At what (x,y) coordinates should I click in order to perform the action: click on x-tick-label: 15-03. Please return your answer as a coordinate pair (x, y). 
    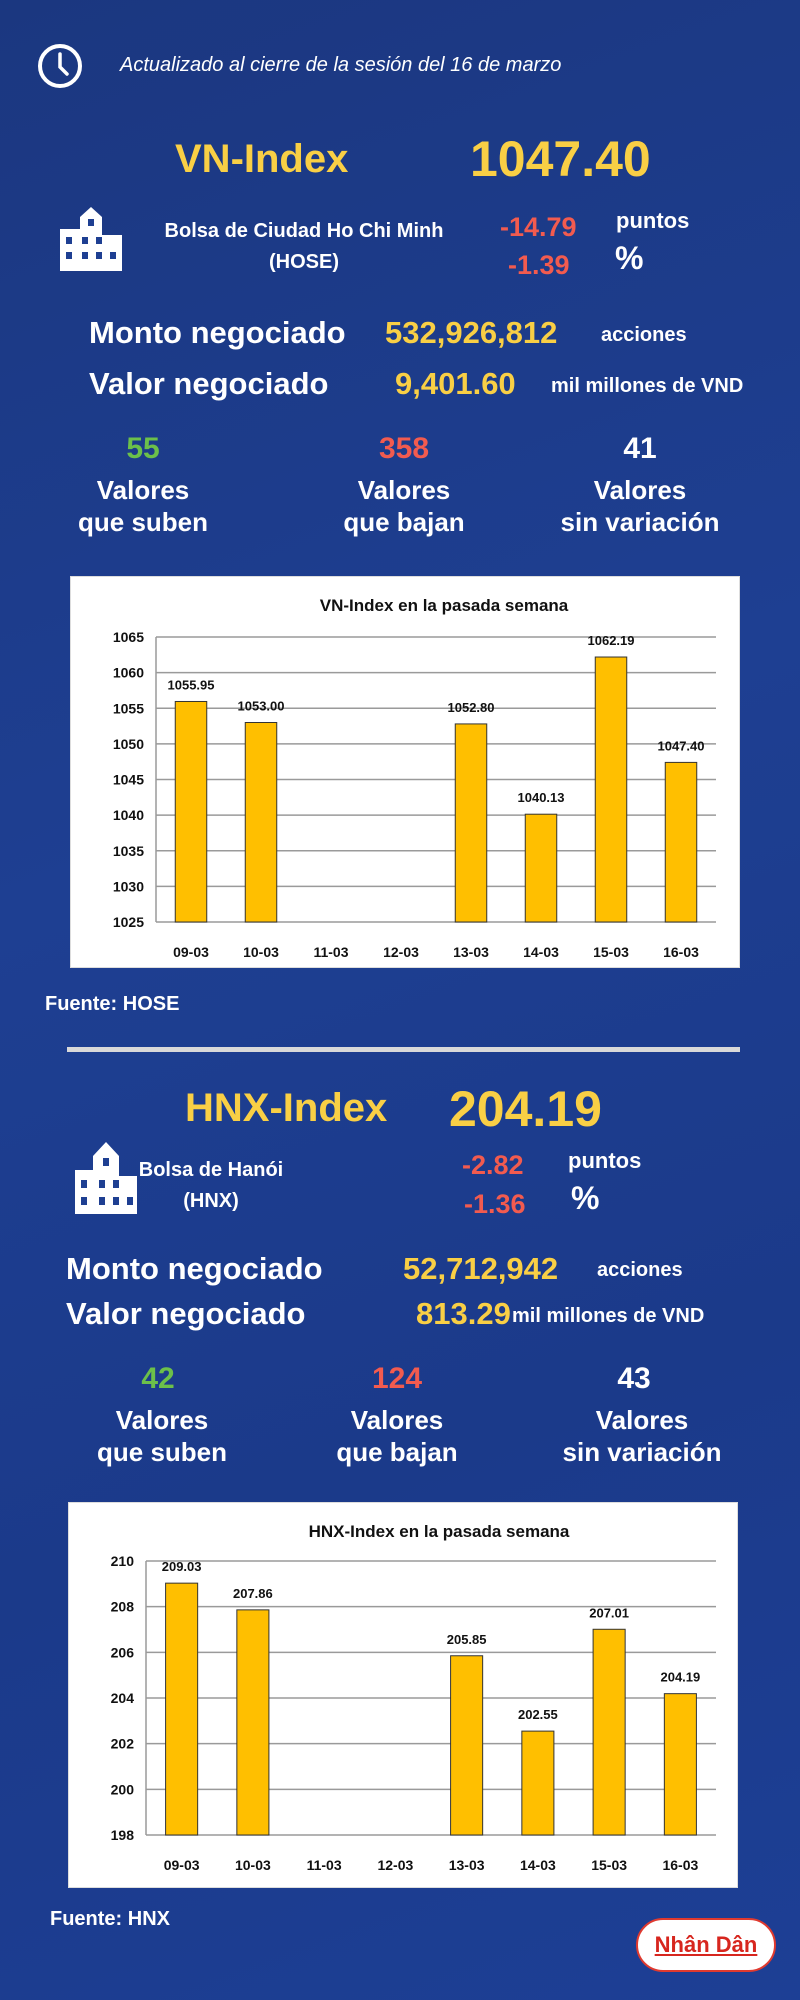
    Looking at the image, I should click on (611, 952).